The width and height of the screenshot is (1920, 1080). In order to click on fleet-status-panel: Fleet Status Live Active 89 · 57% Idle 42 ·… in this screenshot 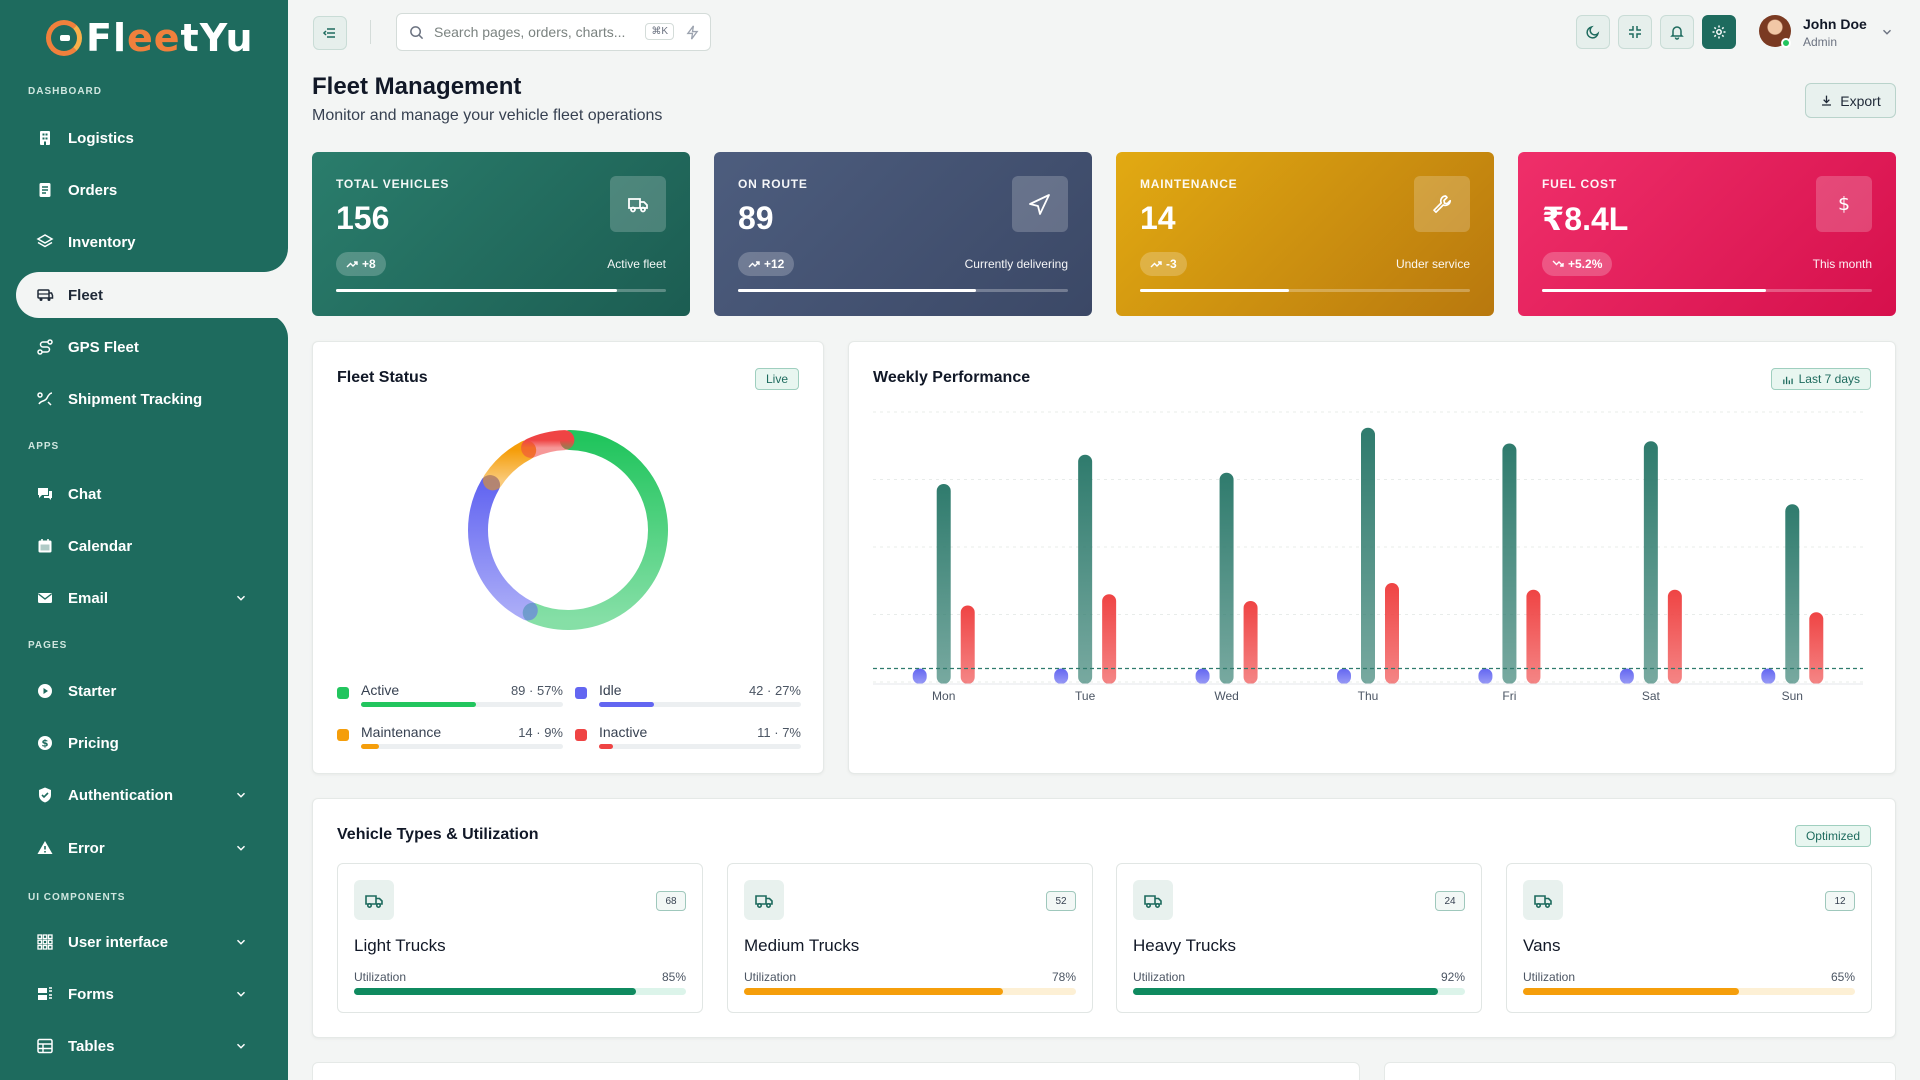, I will do `click(568, 557)`.